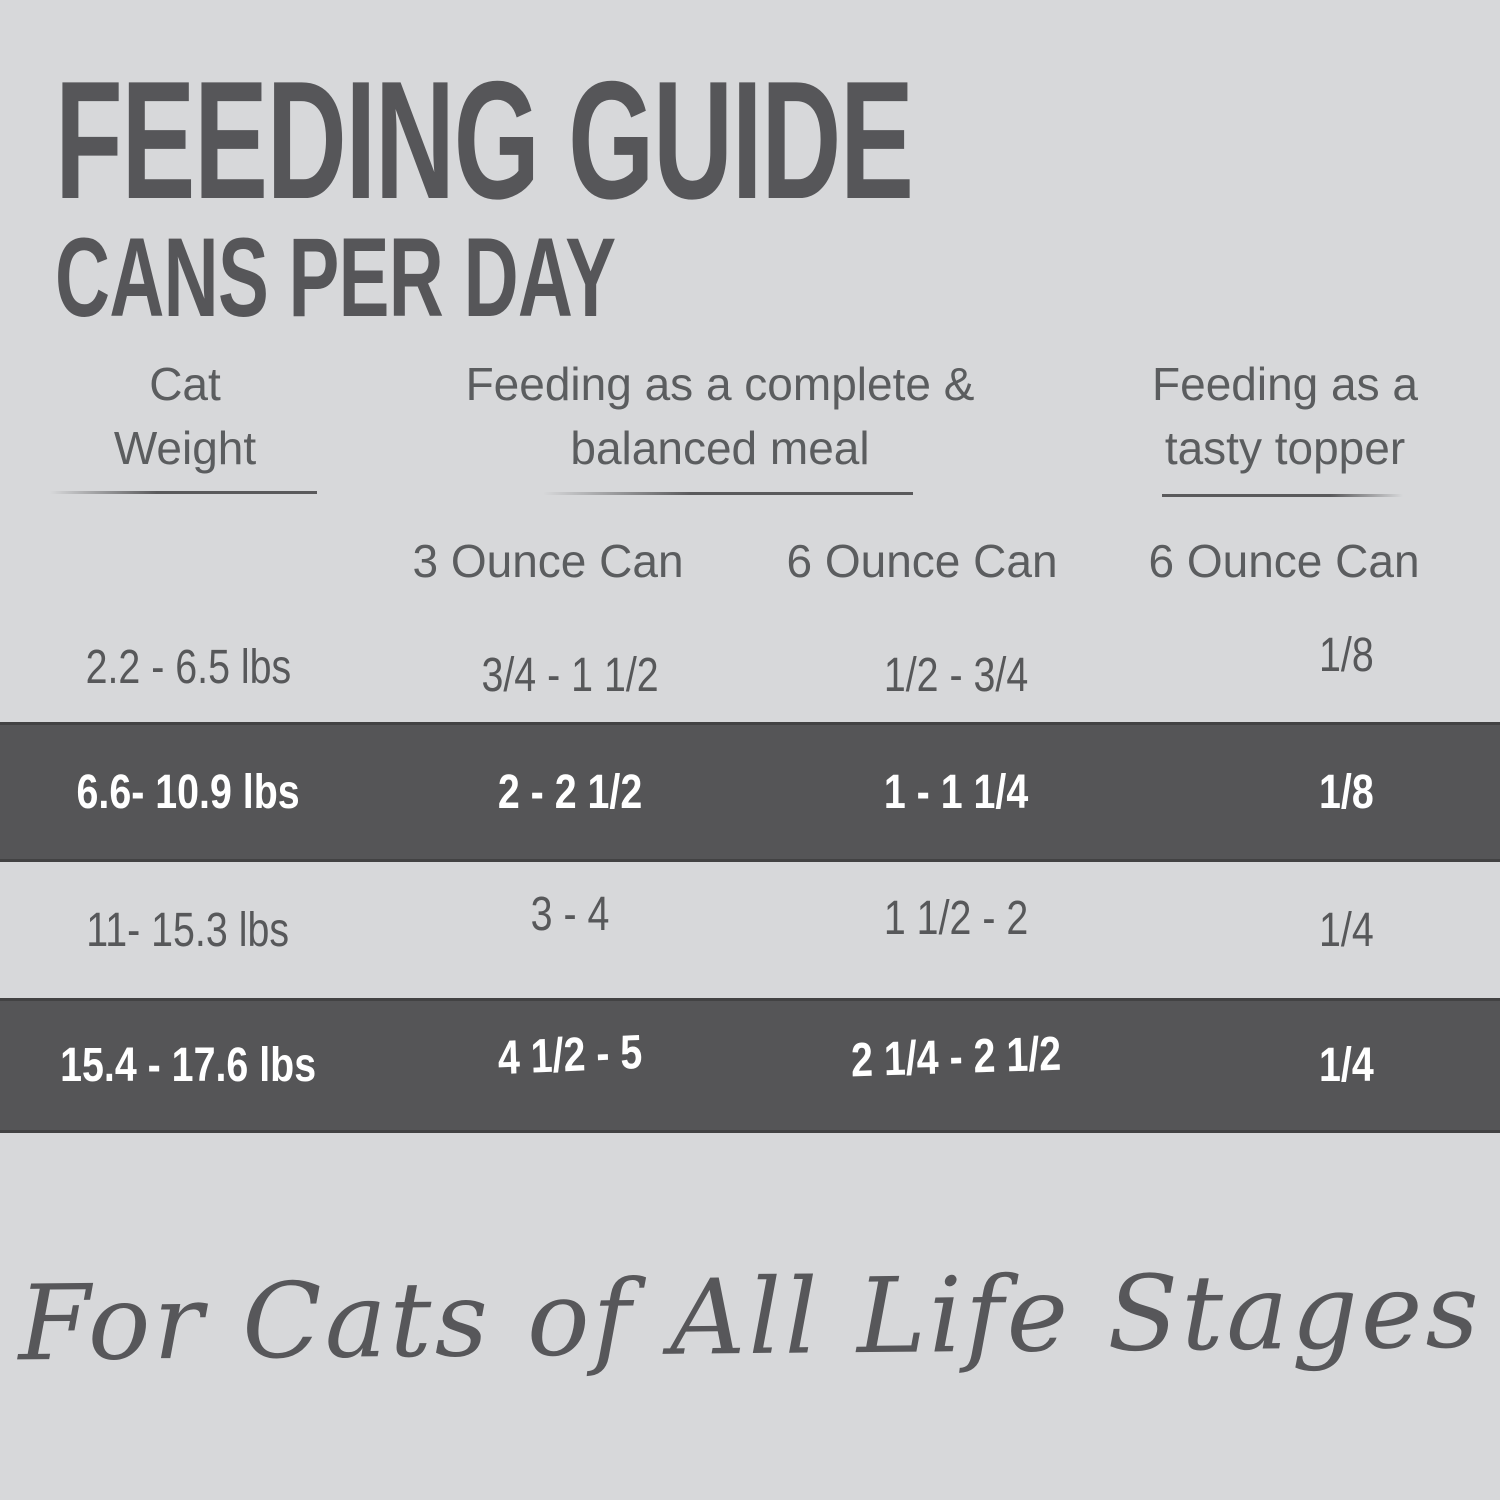  Describe the element at coordinates (720, 448) in the screenshot. I see `column-header-line: balanced meal` at that location.